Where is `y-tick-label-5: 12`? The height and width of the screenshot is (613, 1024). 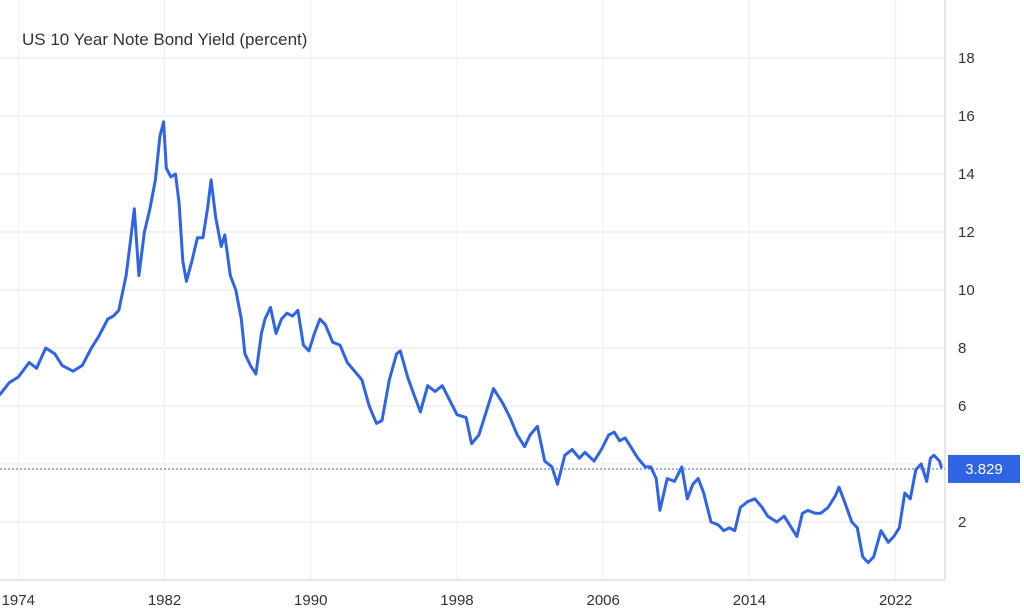
y-tick-label-5: 12 is located at coordinates (966, 232).